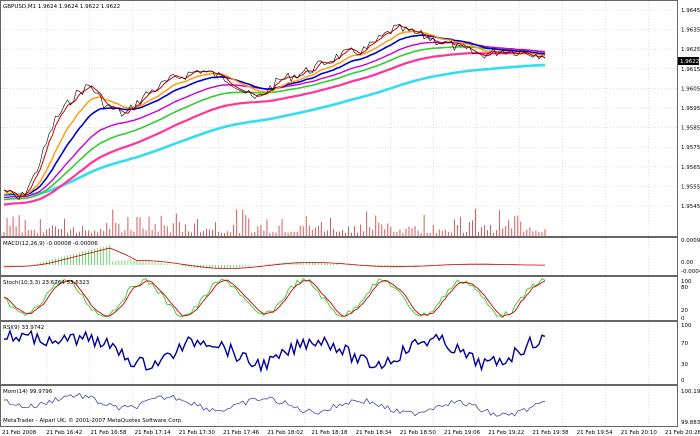  Describe the element at coordinates (506, 433) in the screenshot. I see `time-tick-label: 21 Feb 19:22` at that location.